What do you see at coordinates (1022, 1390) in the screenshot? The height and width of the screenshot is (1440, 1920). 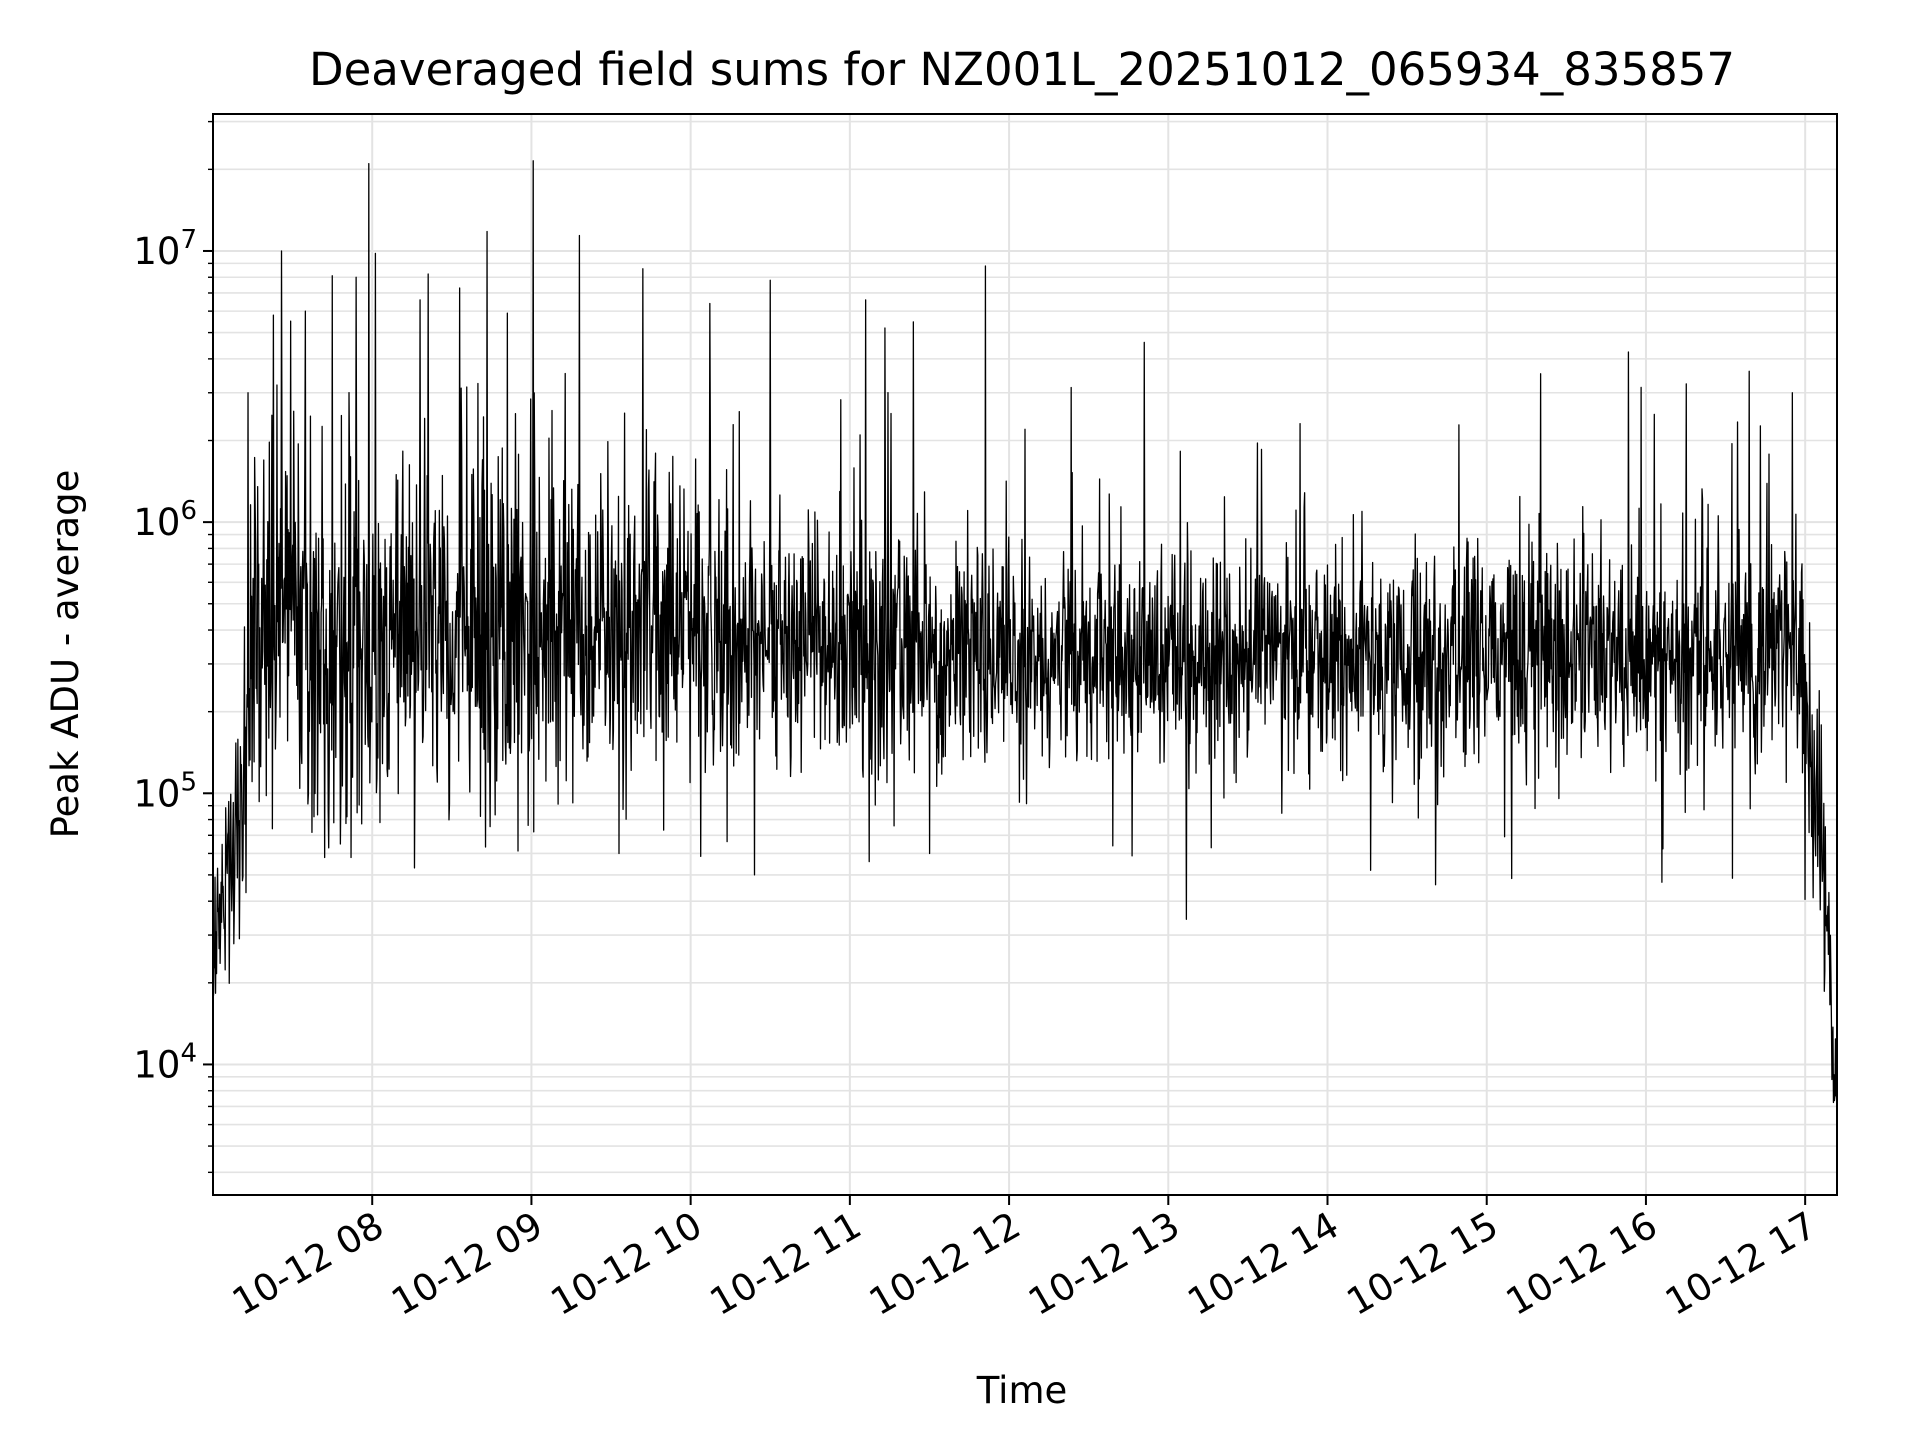 I see `x-axis-label: Time` at bounding box center [1022, 1390].